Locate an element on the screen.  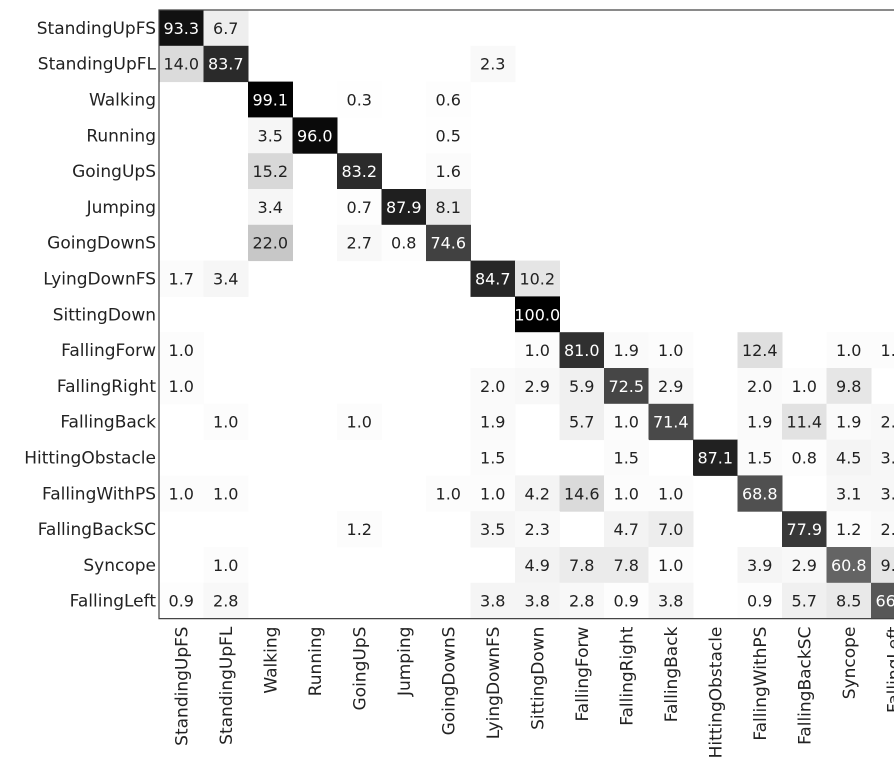
cell-falling-forw-standing-up-fs is located at coordinates (181, 350).